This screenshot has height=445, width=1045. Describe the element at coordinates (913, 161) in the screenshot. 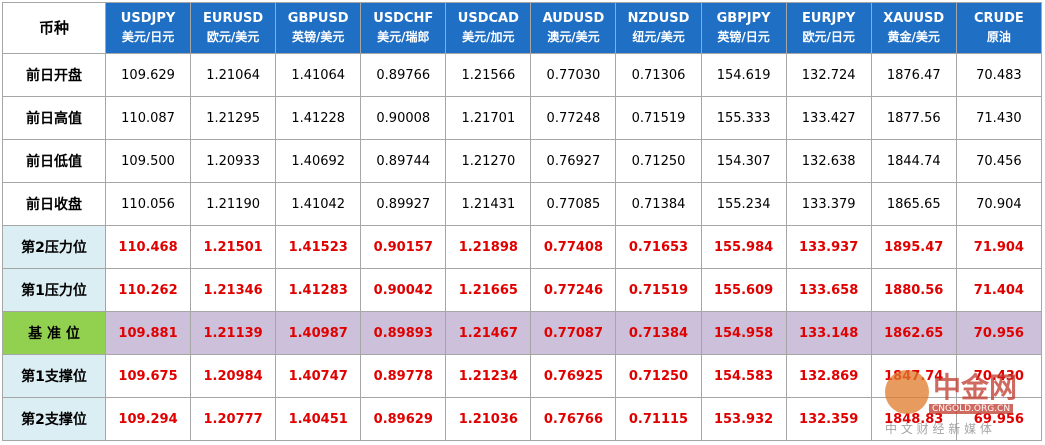

I see `value-cell: 1844.74` at that location.